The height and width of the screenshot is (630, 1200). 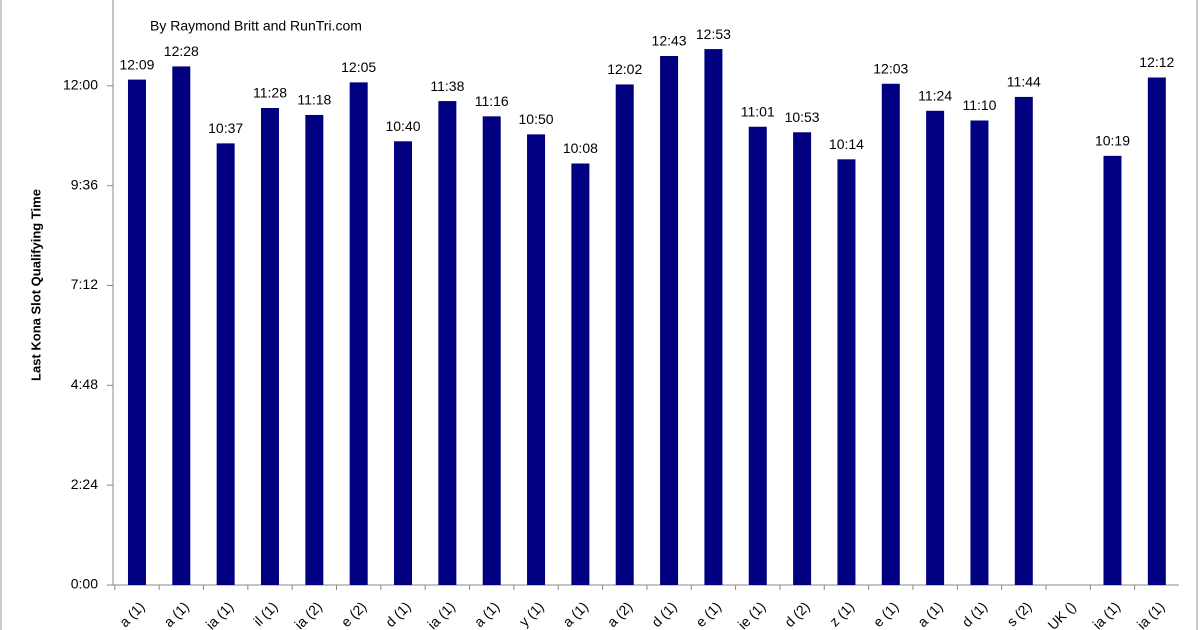 What do you see at coordinates (402, 126) in the screenshot?
I see `value-label: 10:40` at bounding box center [402, 126].